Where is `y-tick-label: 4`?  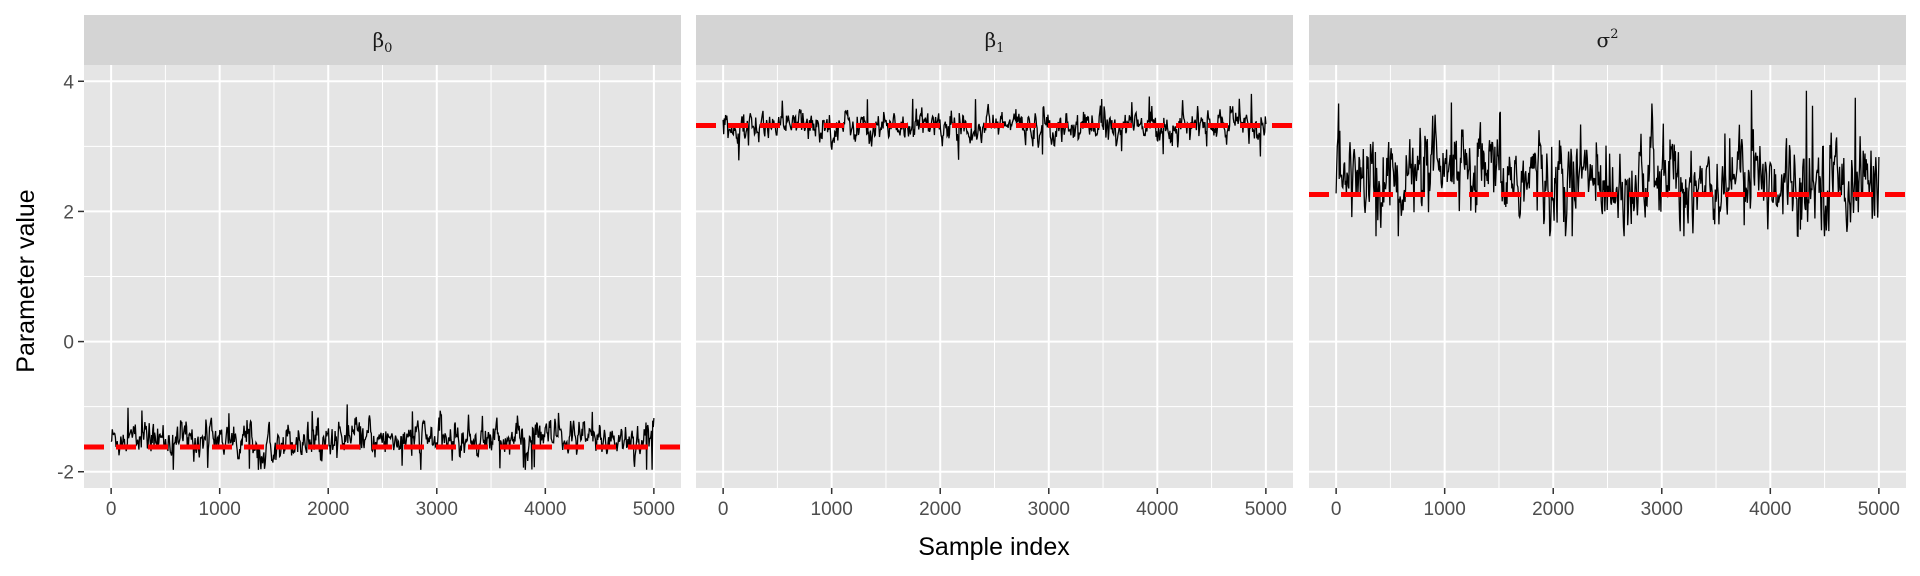
y-tick-label: 4 is located at coordinates (68, 82).